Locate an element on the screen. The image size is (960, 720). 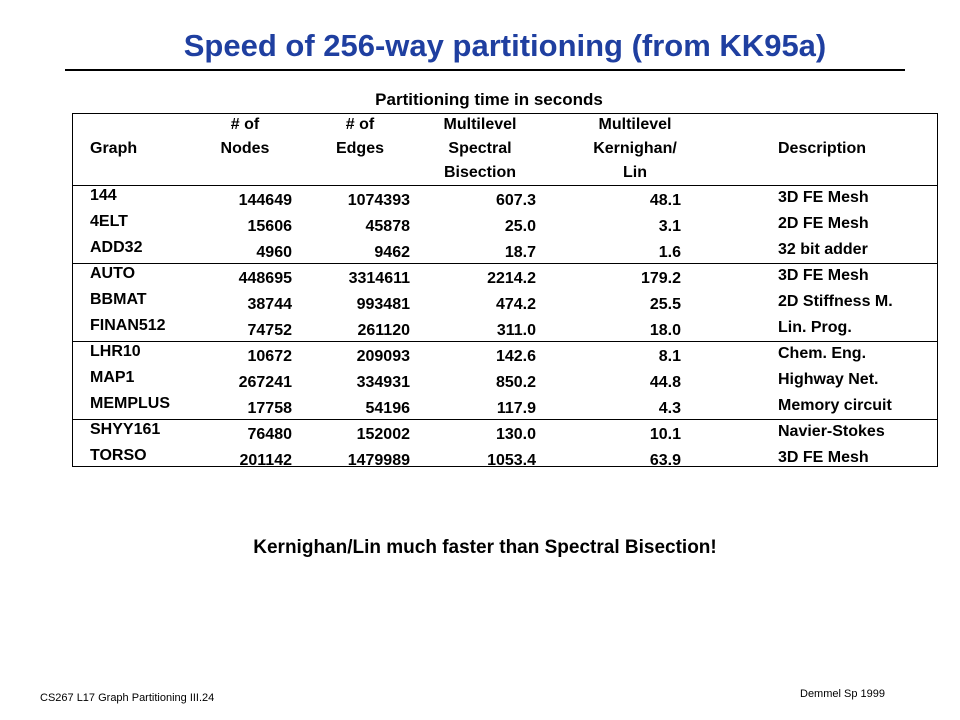
cell-description: Memory circuit is located at coordinates (835, 405).